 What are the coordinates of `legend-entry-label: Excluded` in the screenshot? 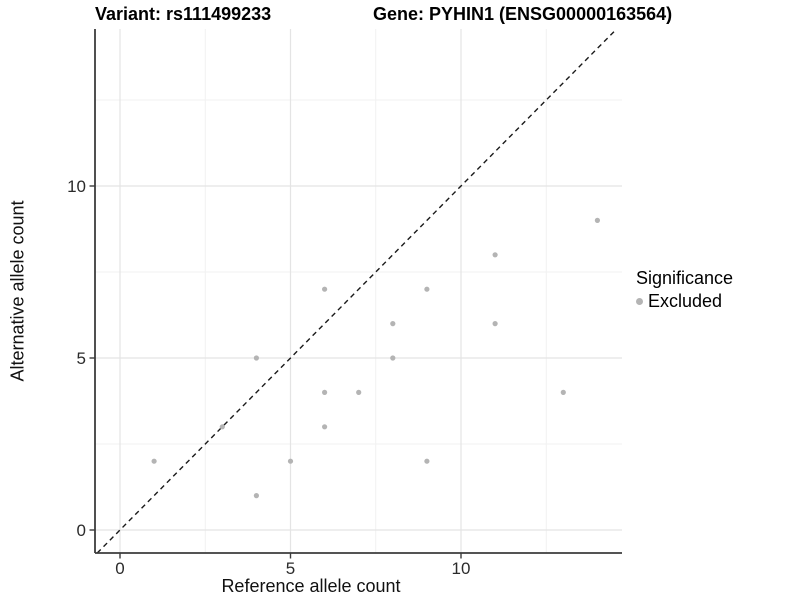 It's located at (685, 301).